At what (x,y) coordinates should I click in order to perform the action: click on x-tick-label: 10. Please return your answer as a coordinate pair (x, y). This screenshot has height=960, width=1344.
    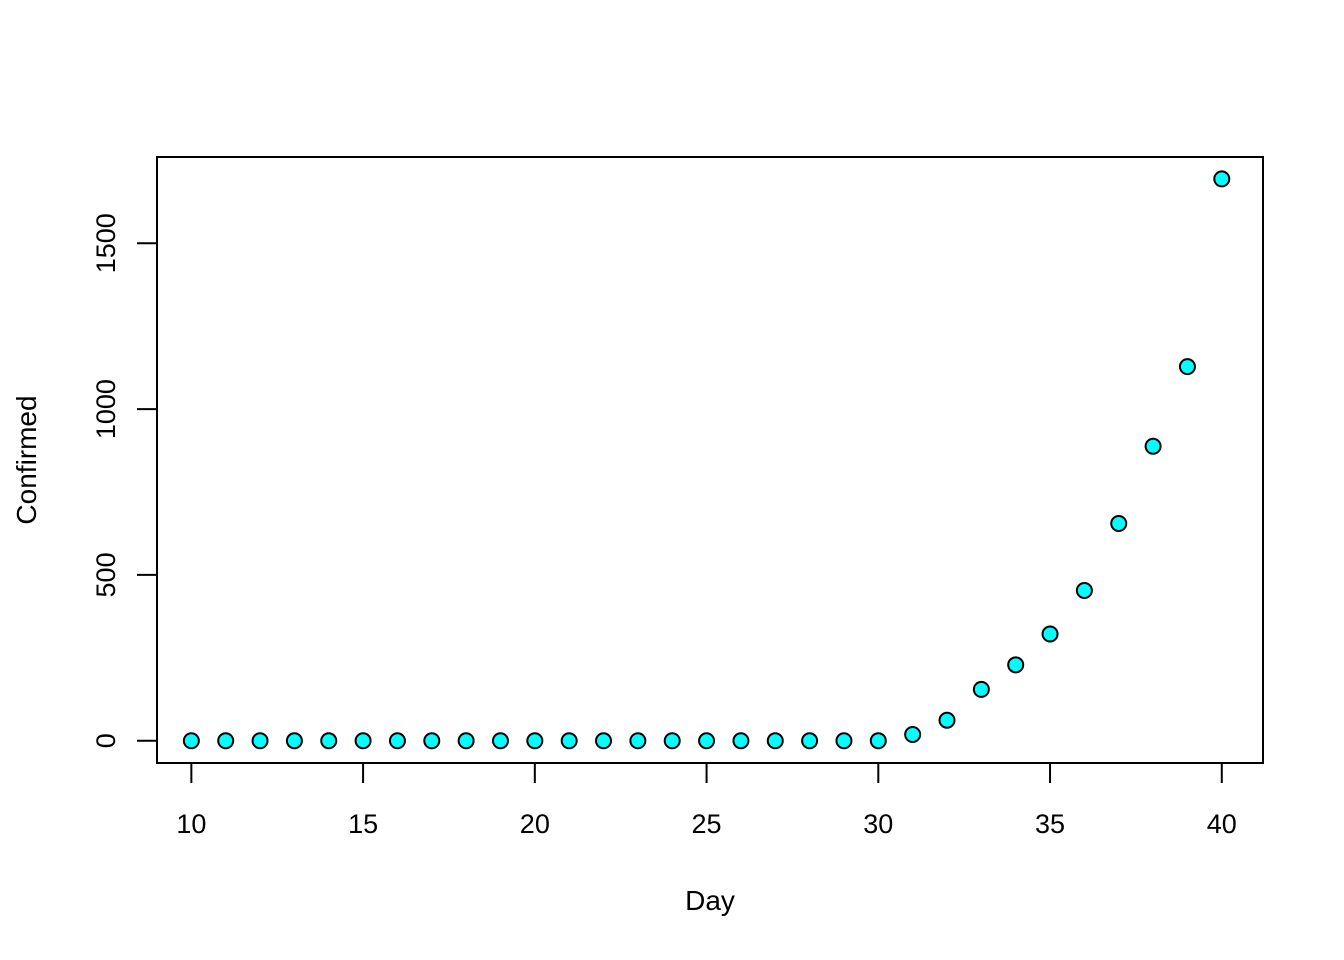
    Looking at the image, I should click on (191, 824).